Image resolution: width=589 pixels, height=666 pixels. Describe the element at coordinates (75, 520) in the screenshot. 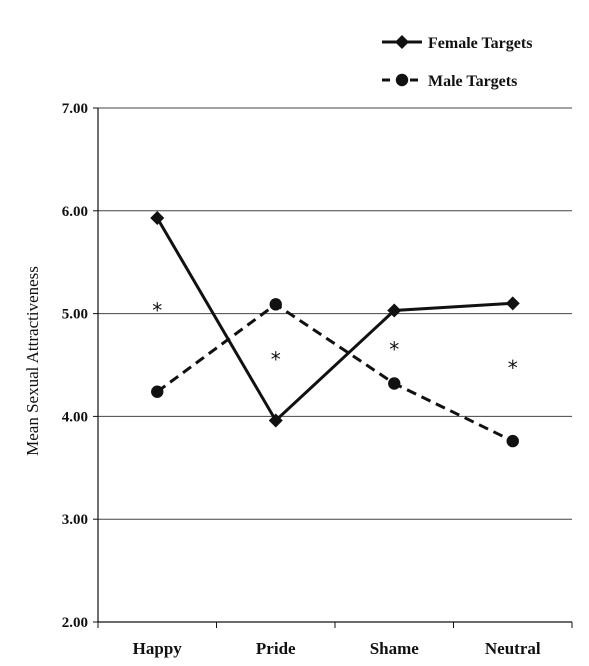

I see `y-tick-label: 3.00` at that location.